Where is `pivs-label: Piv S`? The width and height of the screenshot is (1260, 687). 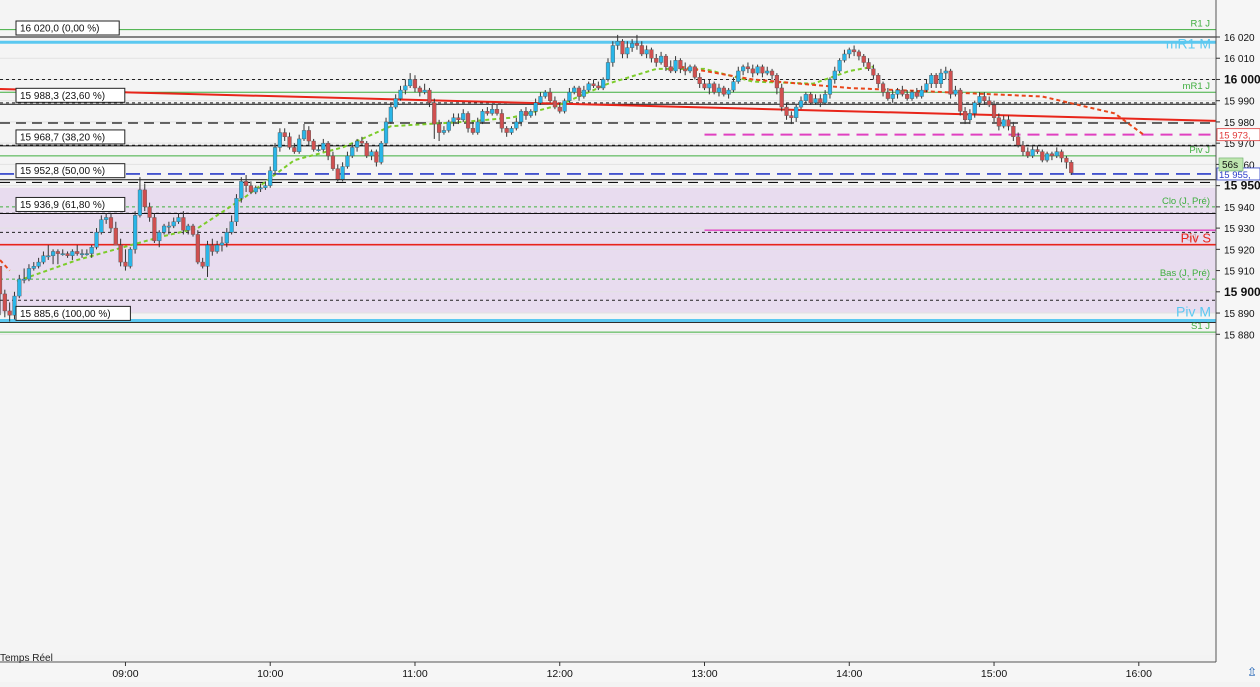 pivs-label: Piv S is located at coordinates (1196, 238).